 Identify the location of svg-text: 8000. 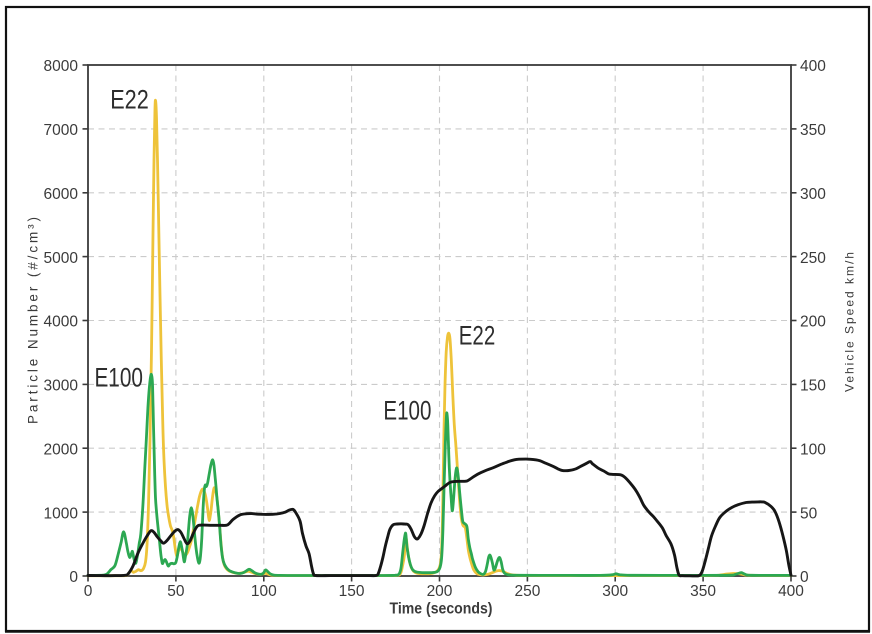
(61, 66).